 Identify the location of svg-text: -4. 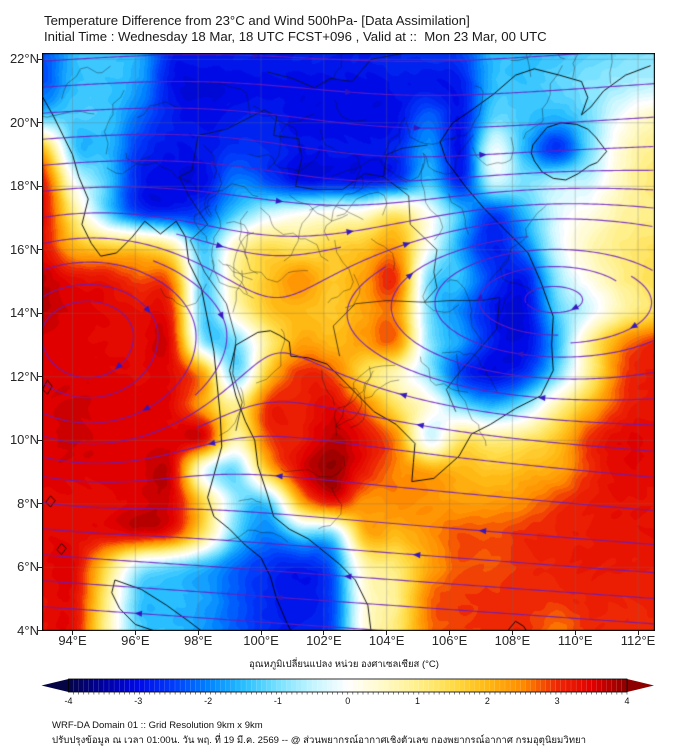
(68, 701).